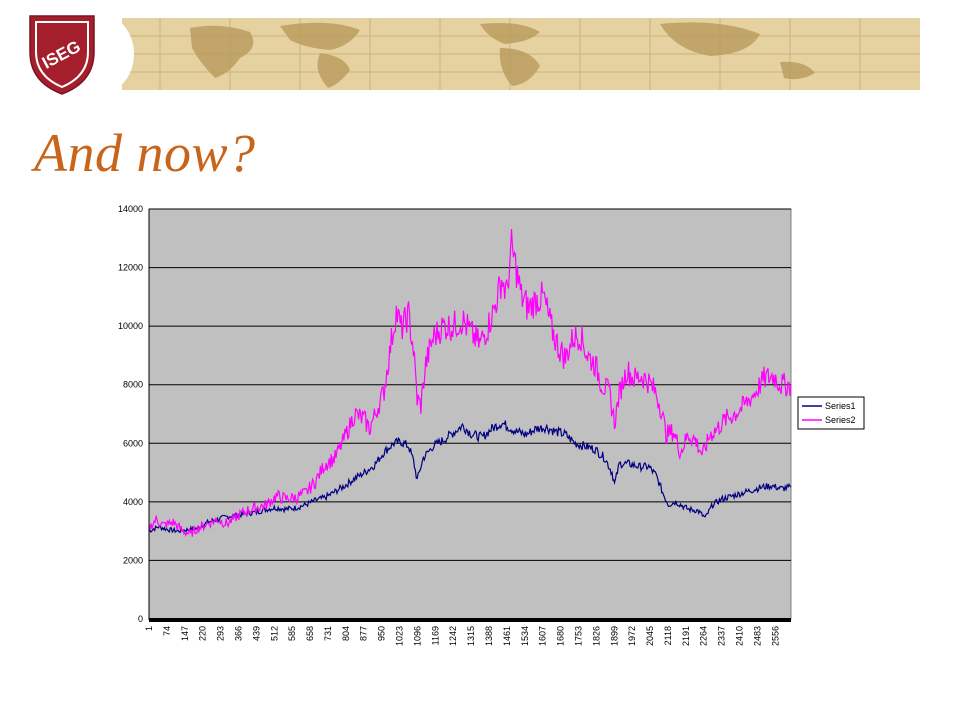 The width and height of the screenshot is (960, 720). What do you see at coordinates (489, 636) in the screenshot?
I see `x-tick-label: 1388` at bounding box center [489, 636].